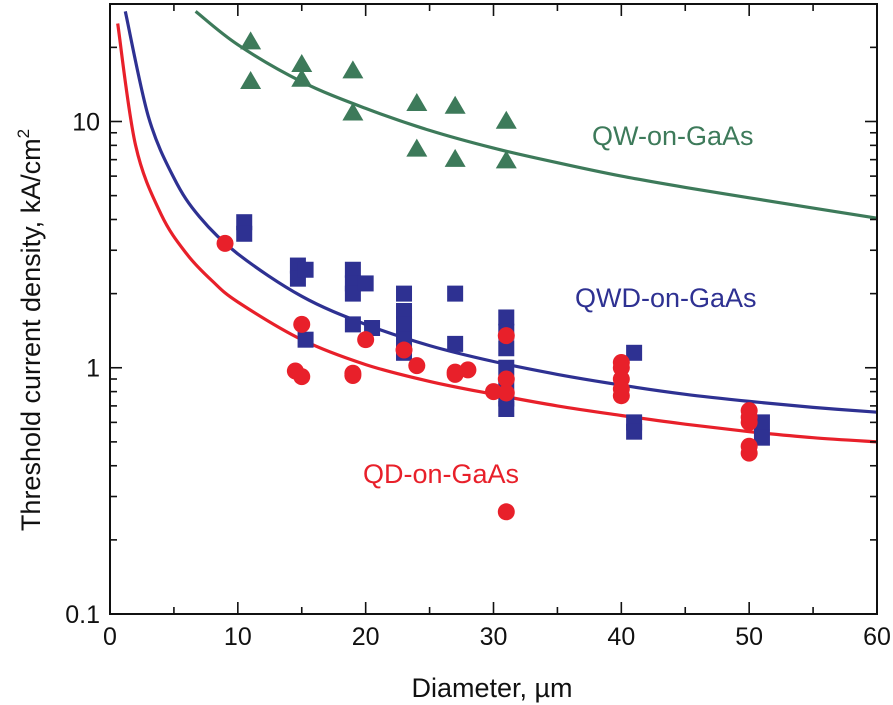  What do you see at coordinates (877, 637) in the screenshot?
I see `x-tick-label: 60` at bounding box center [877, 637].